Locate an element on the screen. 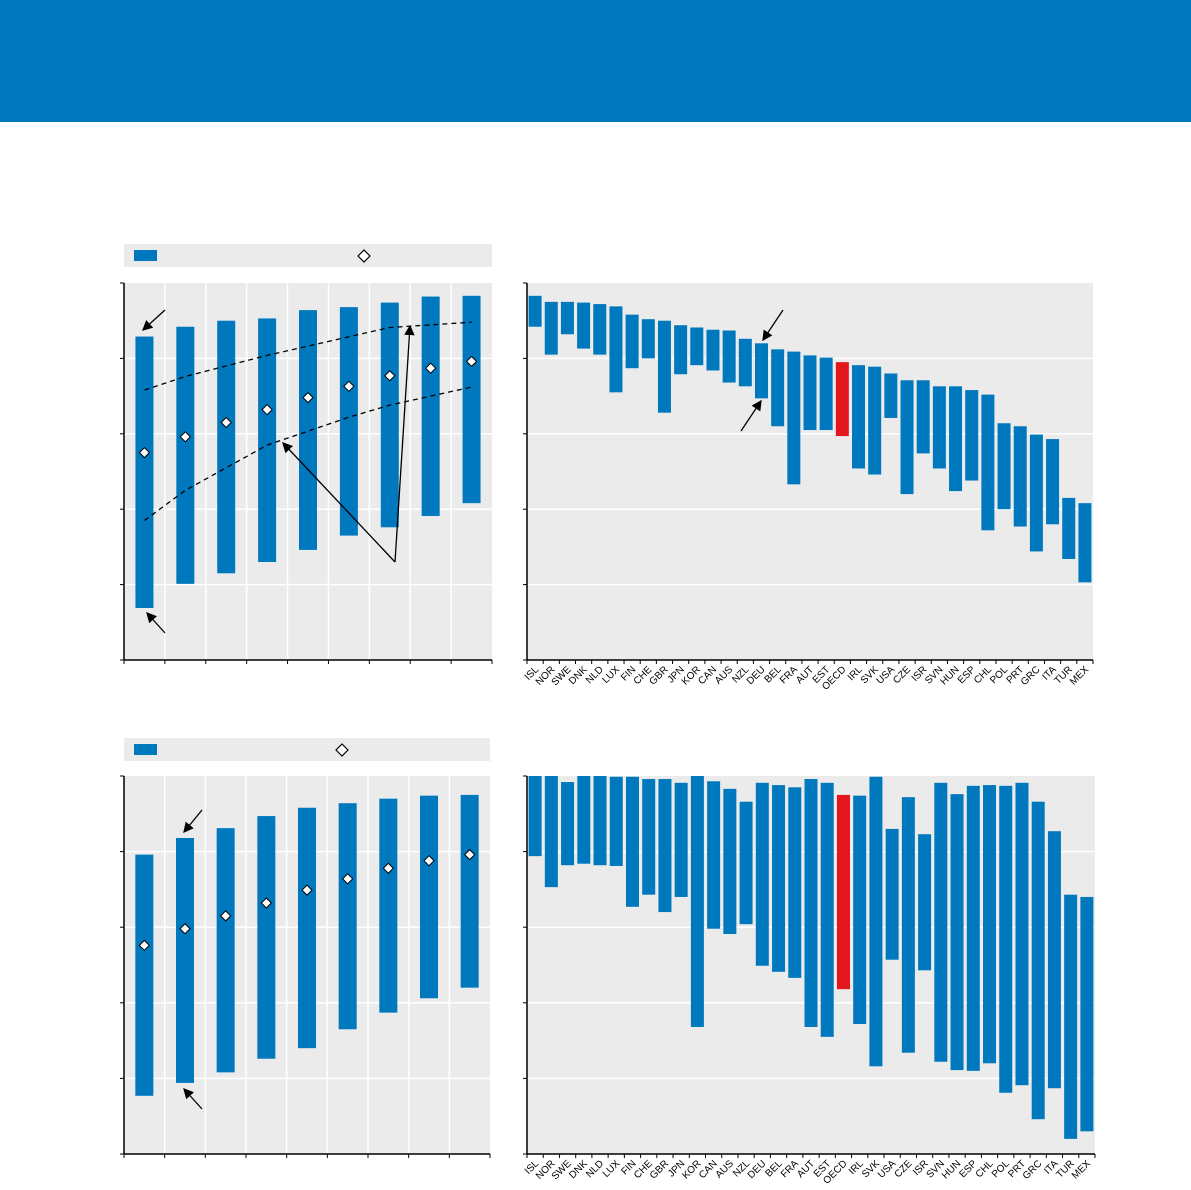  bar-pol is located at coordinates (1004, 466).